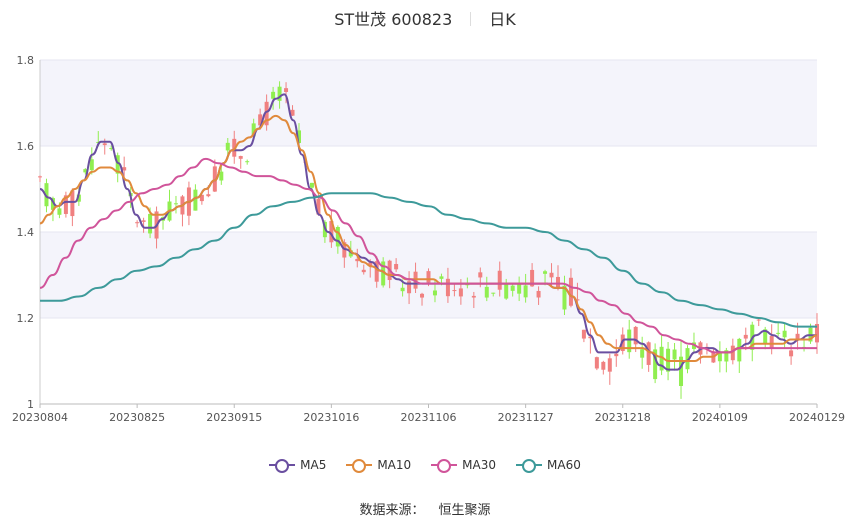  Describe the element at coordinates (817, 417) in the screenshot. I see `x-tick-label: 20240129` at that location.